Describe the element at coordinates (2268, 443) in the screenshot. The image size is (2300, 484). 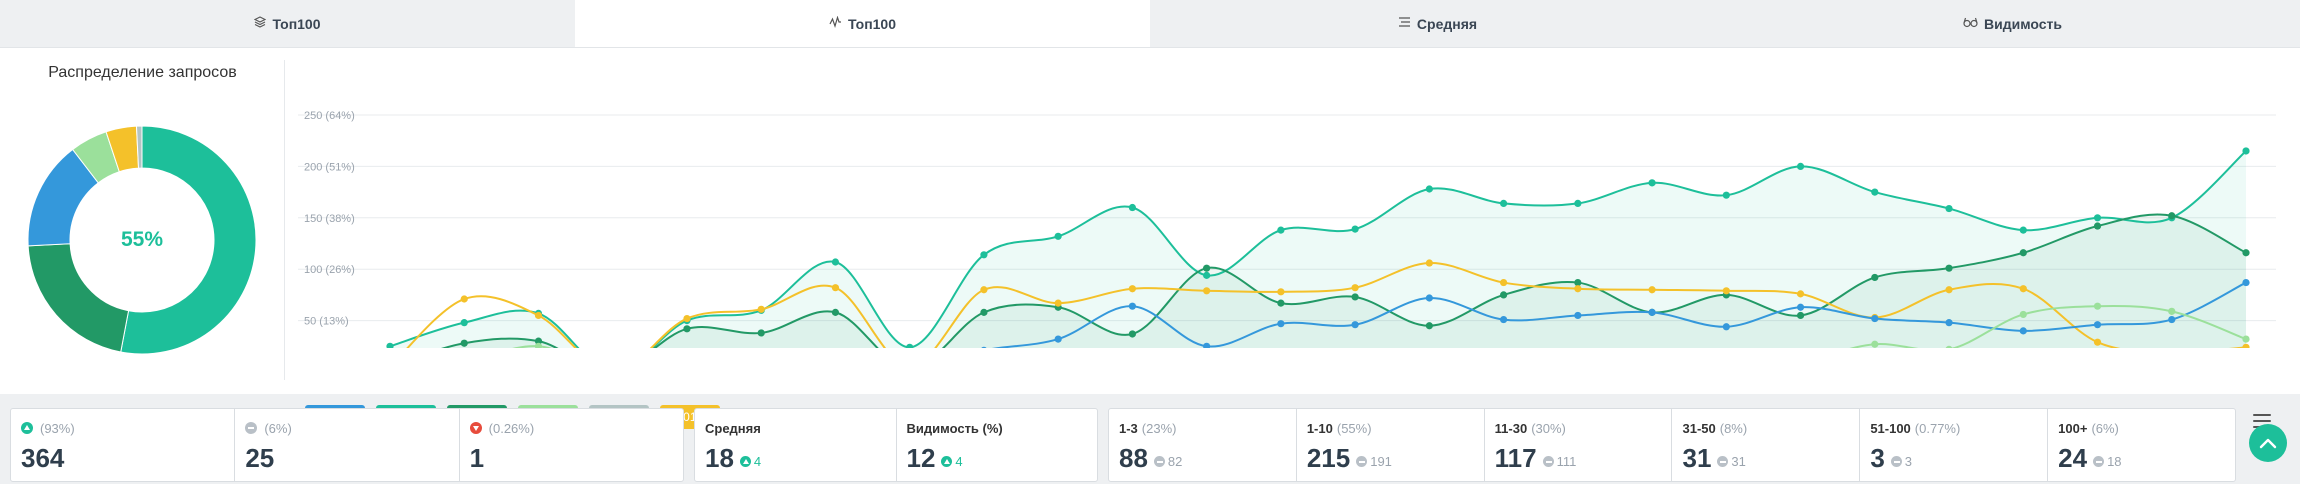
I see `scroll-to-top-button` at that location.